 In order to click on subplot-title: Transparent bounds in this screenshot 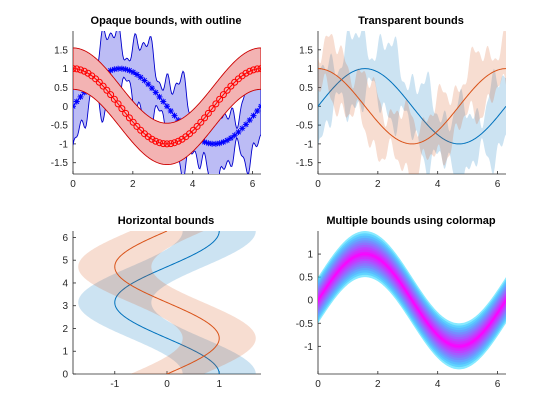, I will do `click(411, 21)`.